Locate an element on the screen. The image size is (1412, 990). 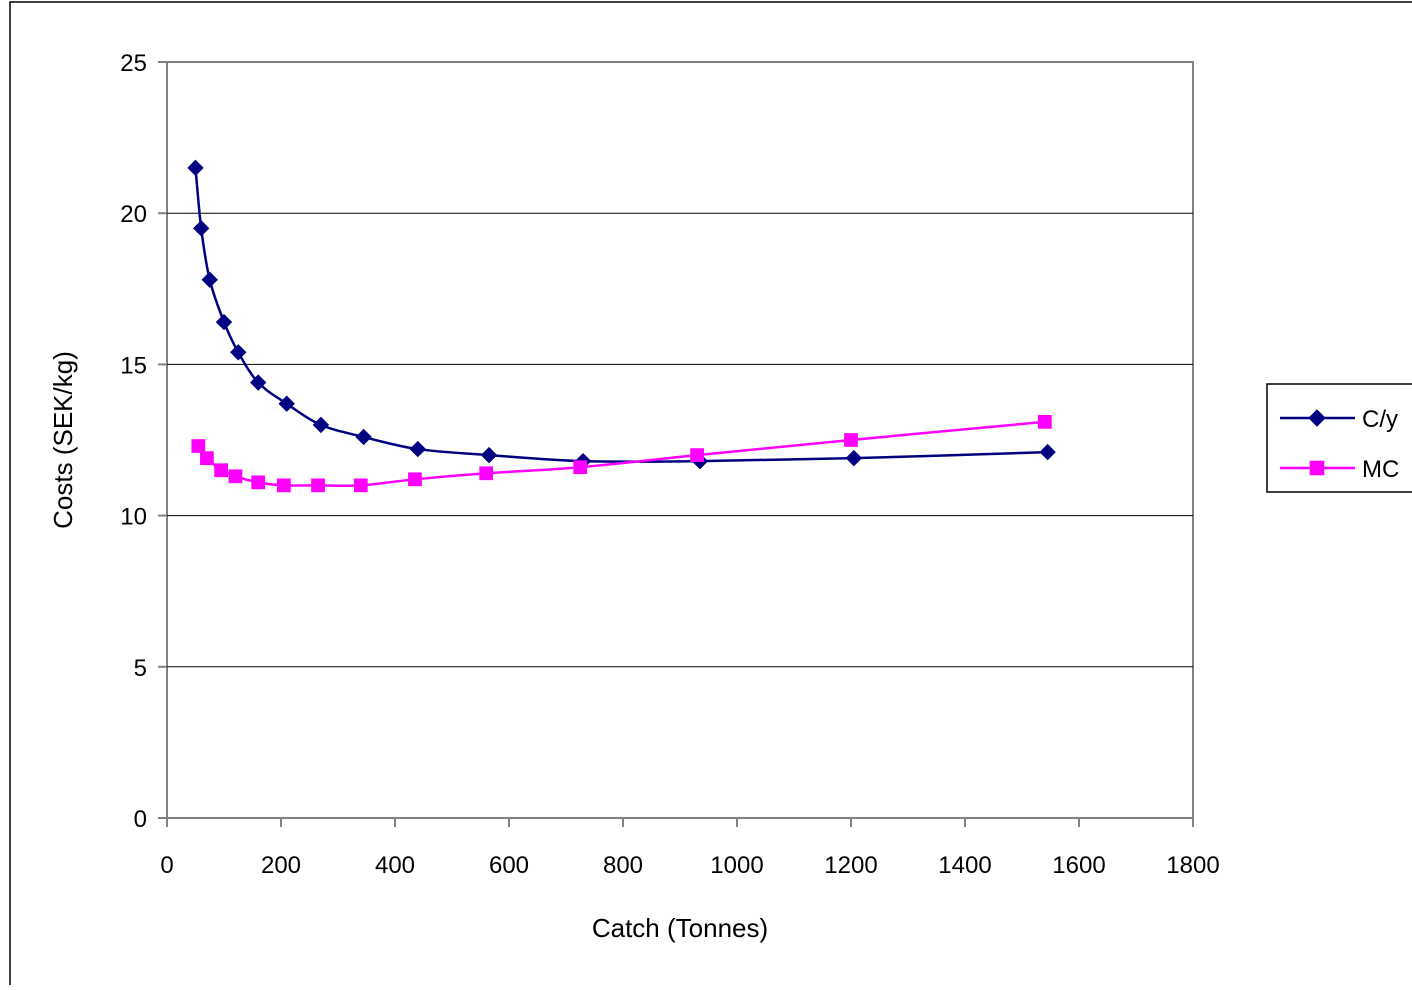
y-tick-label: 10 is located at coordinates (133, 517).